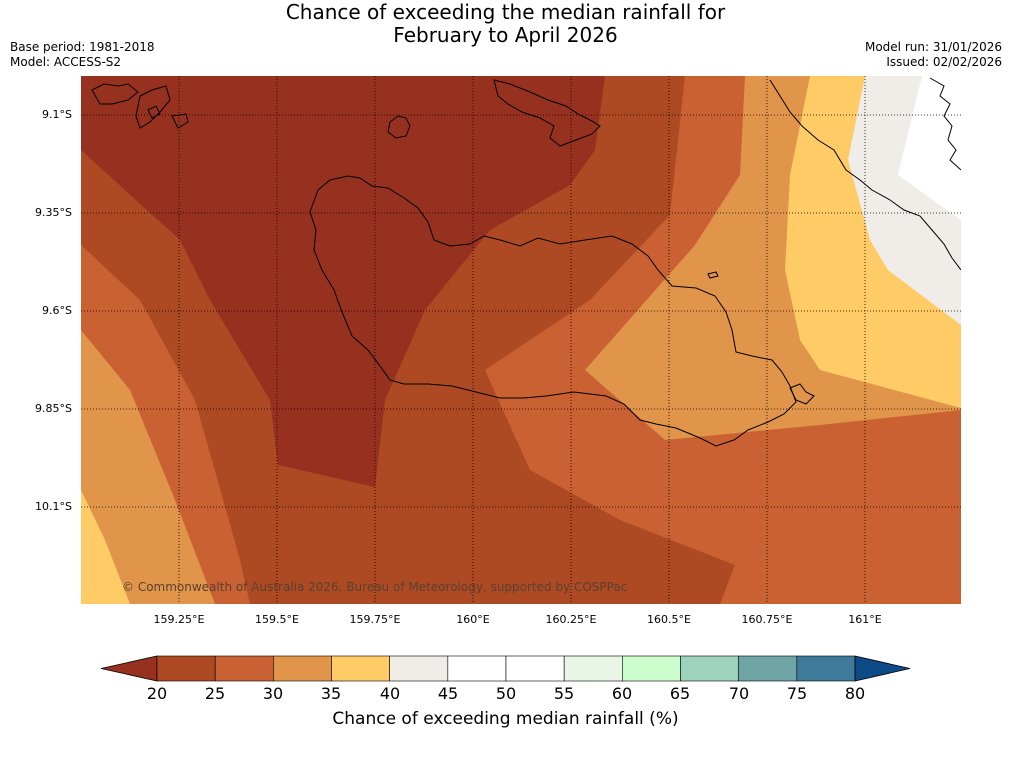 Image resolution: width=1011 pixels, height=758 pixels. Describe the element at coordinates (157, 693) in the screenshot. I see `cbar-tick-20: 20` at that location.